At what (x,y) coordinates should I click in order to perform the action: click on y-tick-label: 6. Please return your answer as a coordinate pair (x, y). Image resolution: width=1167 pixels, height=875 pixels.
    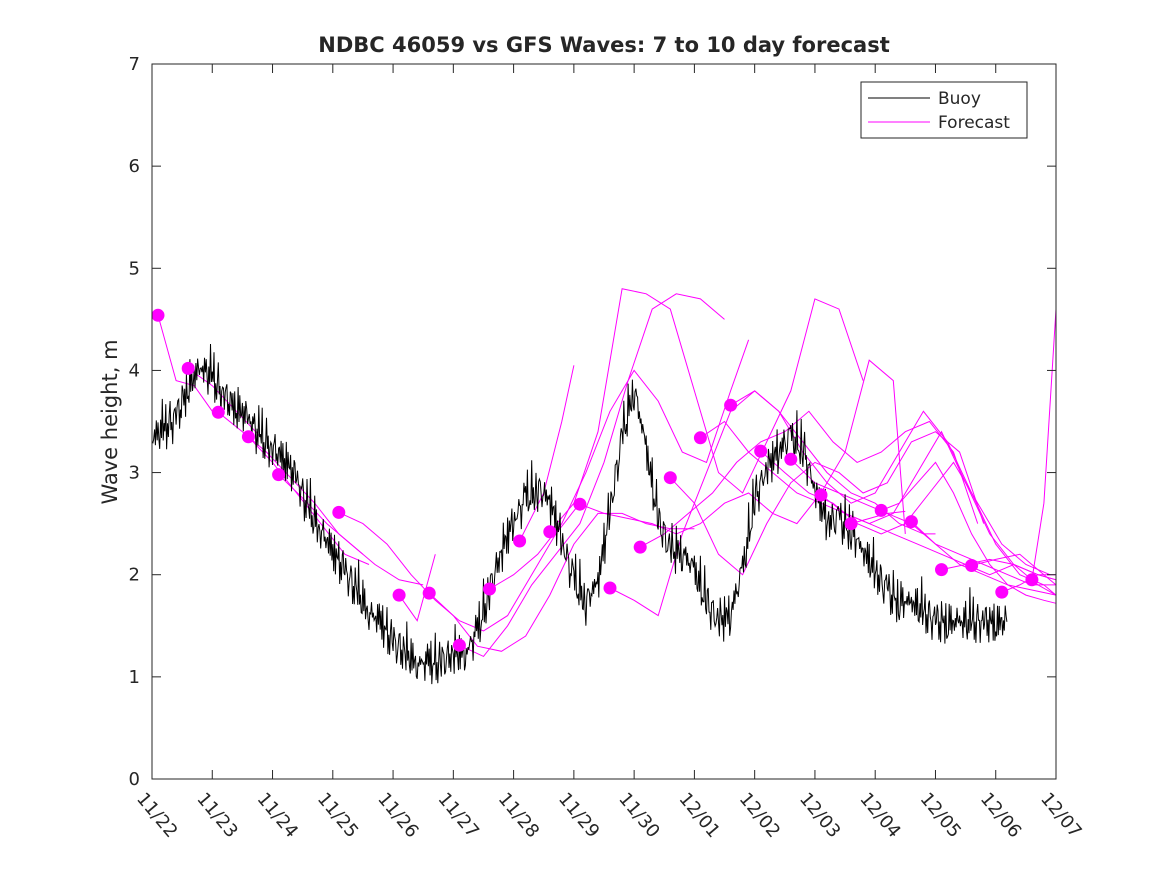
    Looking at the image, I should click on (134, 166).